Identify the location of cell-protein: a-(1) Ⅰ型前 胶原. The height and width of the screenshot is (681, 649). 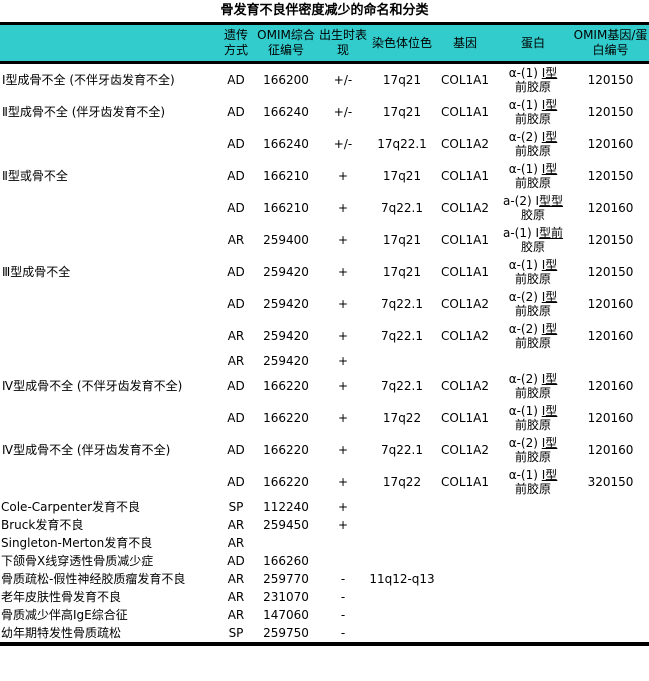
(533, 240).